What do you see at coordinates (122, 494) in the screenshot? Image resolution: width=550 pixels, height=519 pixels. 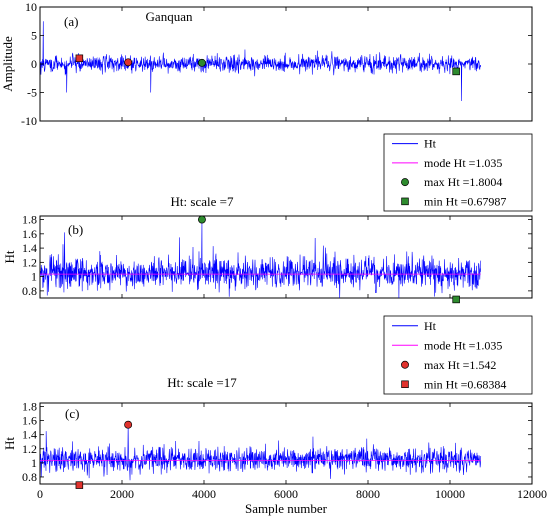 I see `x-tick-label: 2000` at bounding box center [122, 494].